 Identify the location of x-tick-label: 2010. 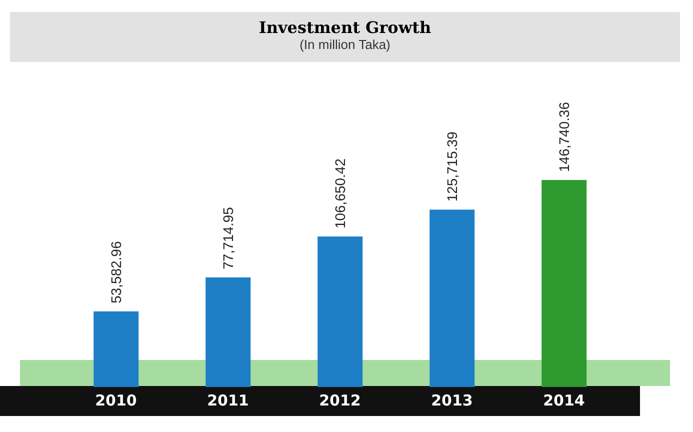
(116, 401).